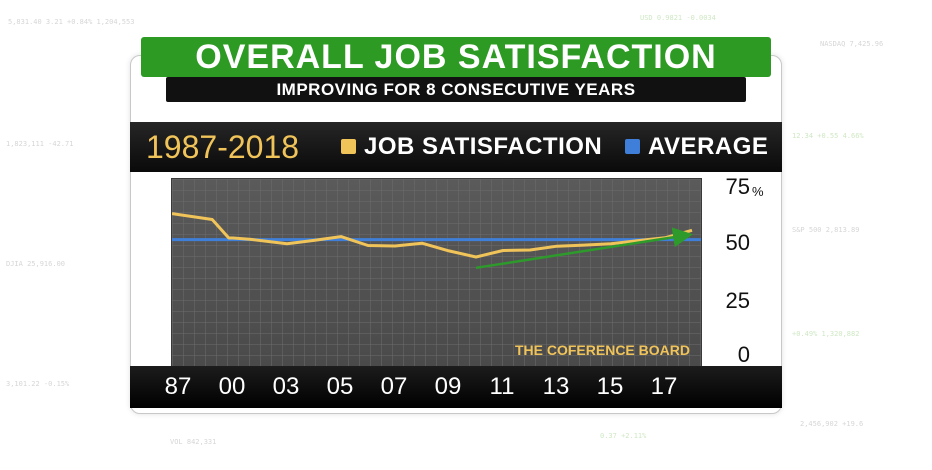  Describe the element at coordinates (826, 230) in the screenshot. I see `ticker-text: S&P 500 2,813.89` at that location.